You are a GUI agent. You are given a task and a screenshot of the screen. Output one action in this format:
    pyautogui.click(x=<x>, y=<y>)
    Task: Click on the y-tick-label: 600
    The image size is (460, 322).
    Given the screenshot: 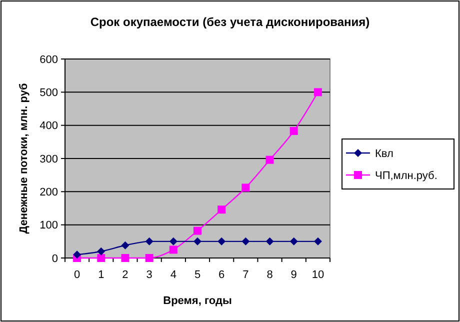 What is the action you would take?
    pyautogui.click(x=49, y=60)
    